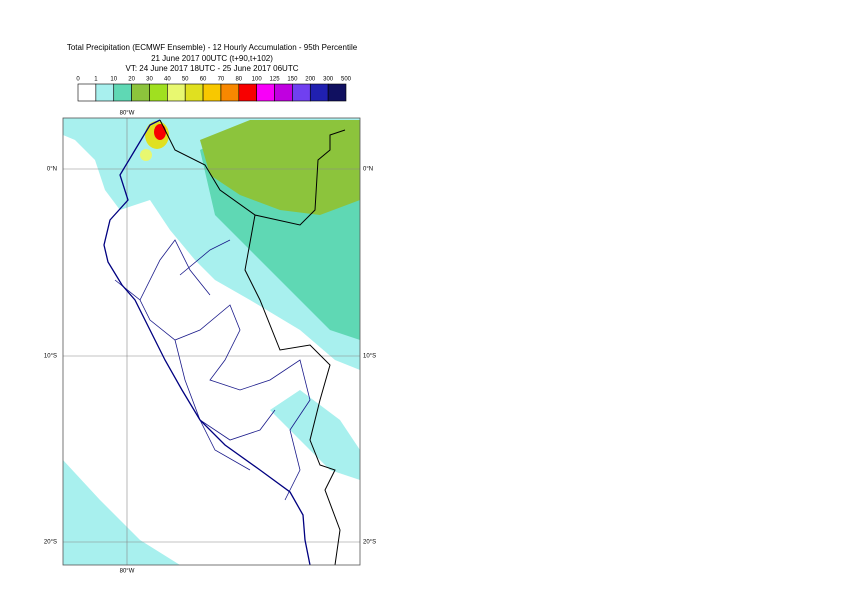 The height and width of the screenshot is (601, 842). Describe the element at coordinates (212, 370) in the screenshot. I see `regions` at that location.